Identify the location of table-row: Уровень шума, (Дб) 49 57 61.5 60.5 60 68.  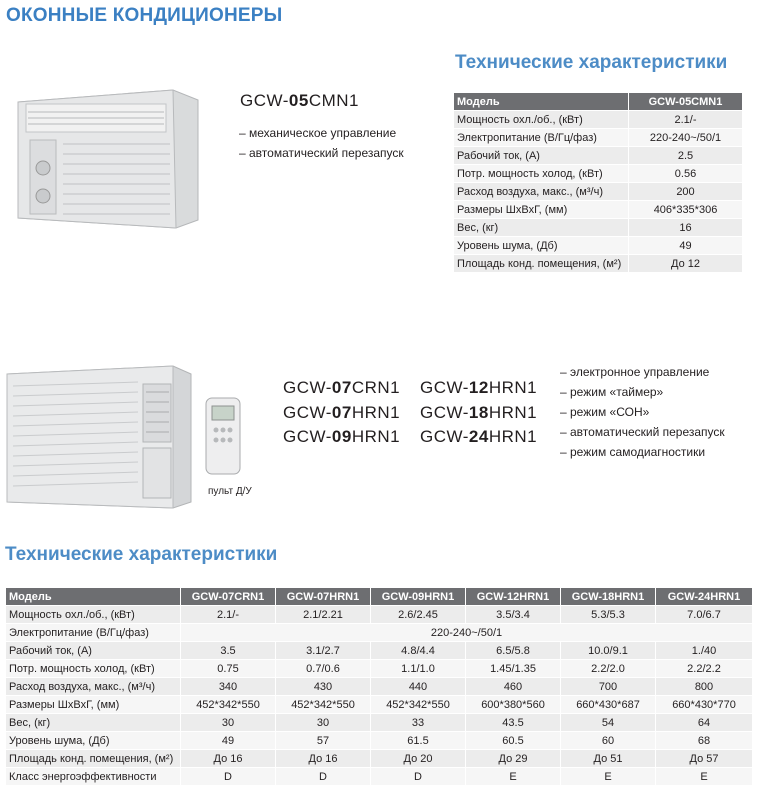
(379, 740).